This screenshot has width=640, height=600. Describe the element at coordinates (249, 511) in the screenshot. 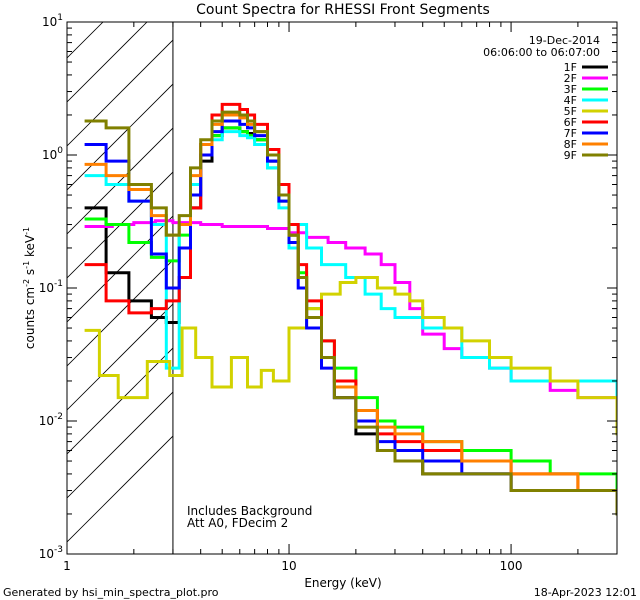

I see `background-note: Includes Background` at that location.